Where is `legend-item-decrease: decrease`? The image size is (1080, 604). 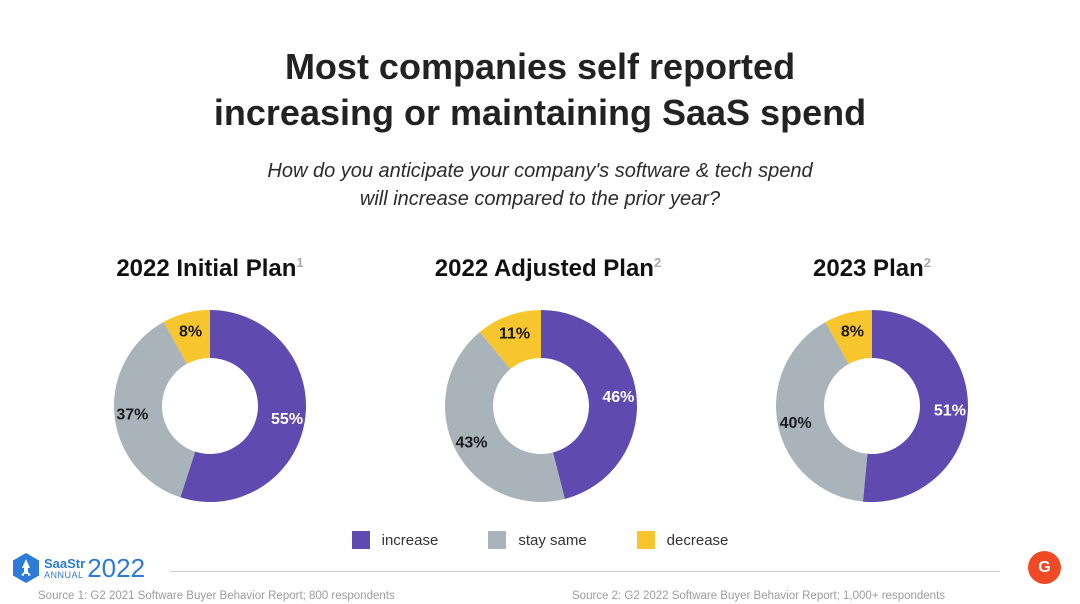 legend-item-decrease: decrease is located at coordinates (682, 540).